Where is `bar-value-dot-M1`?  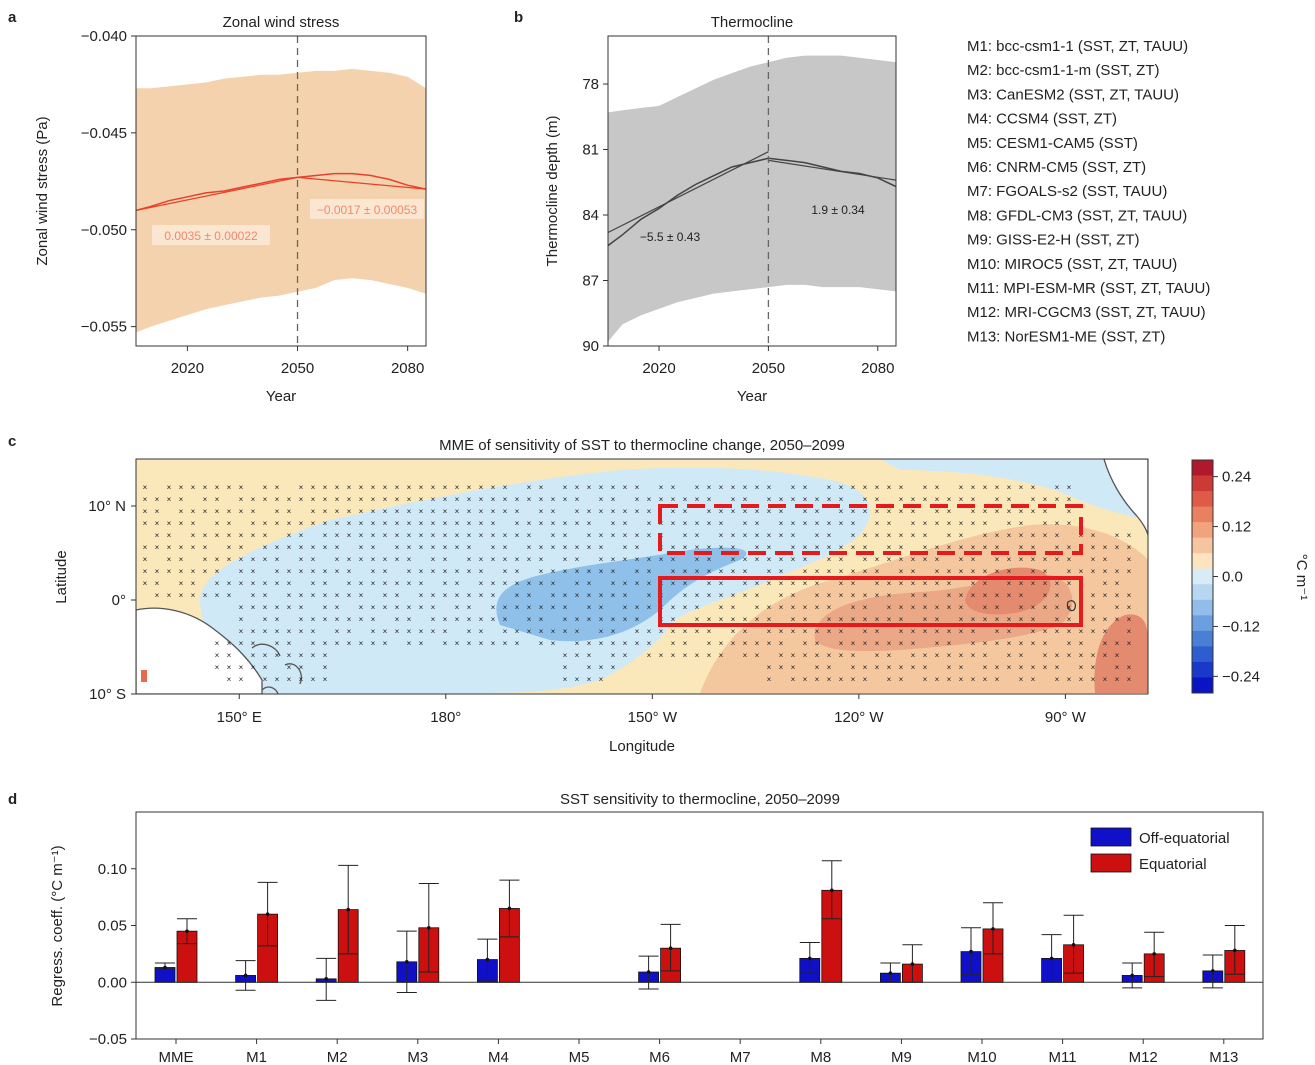 bar-value-dot-M1 is located at coordinates (245, 975).